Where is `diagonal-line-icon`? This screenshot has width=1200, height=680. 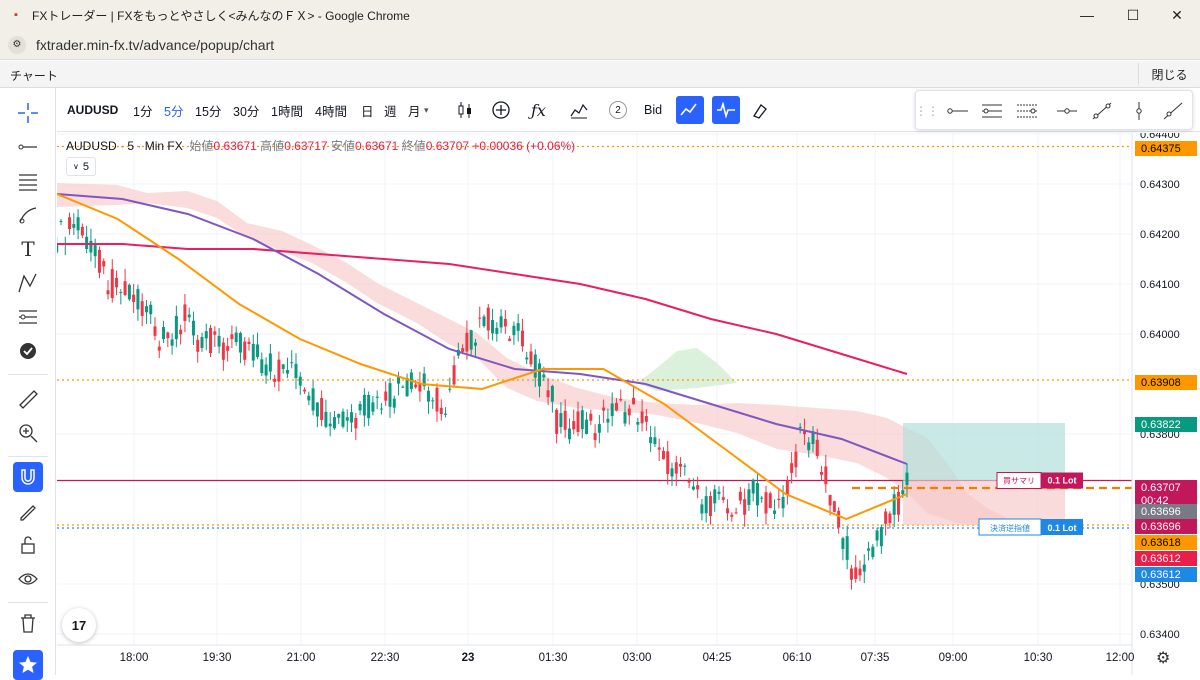 diagonal-line-icon is located at coordinates (1102, 111).